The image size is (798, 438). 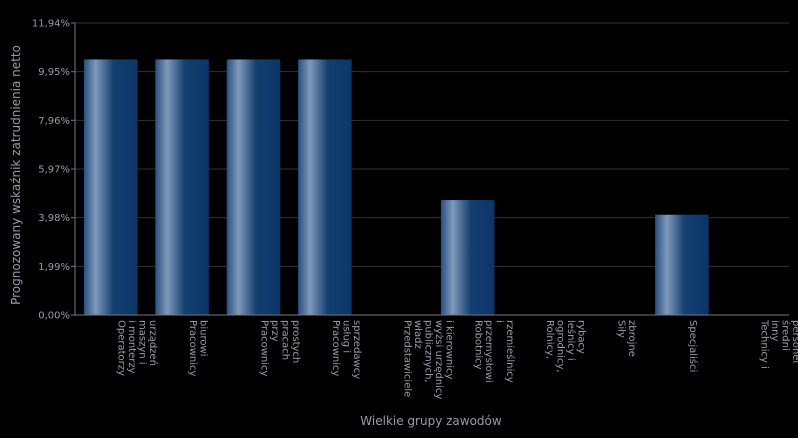 What do you see at coordinates (488, 351) in the screenshot?
I see `x-category-label-line: przemysłowi` at bounding box center [488, 351].